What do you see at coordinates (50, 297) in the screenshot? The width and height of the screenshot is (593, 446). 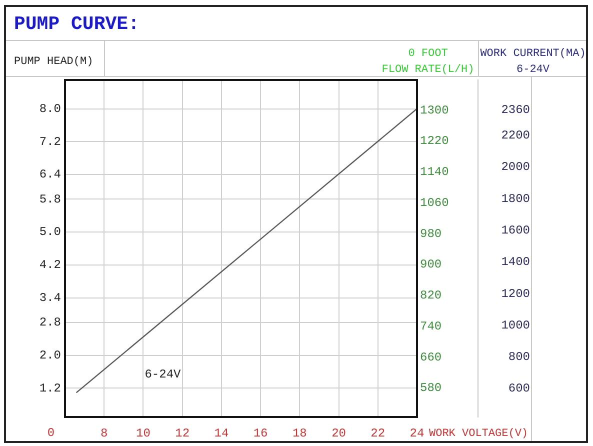 I see `y-tick-label: 3.4` at bounding box center [50, 297].